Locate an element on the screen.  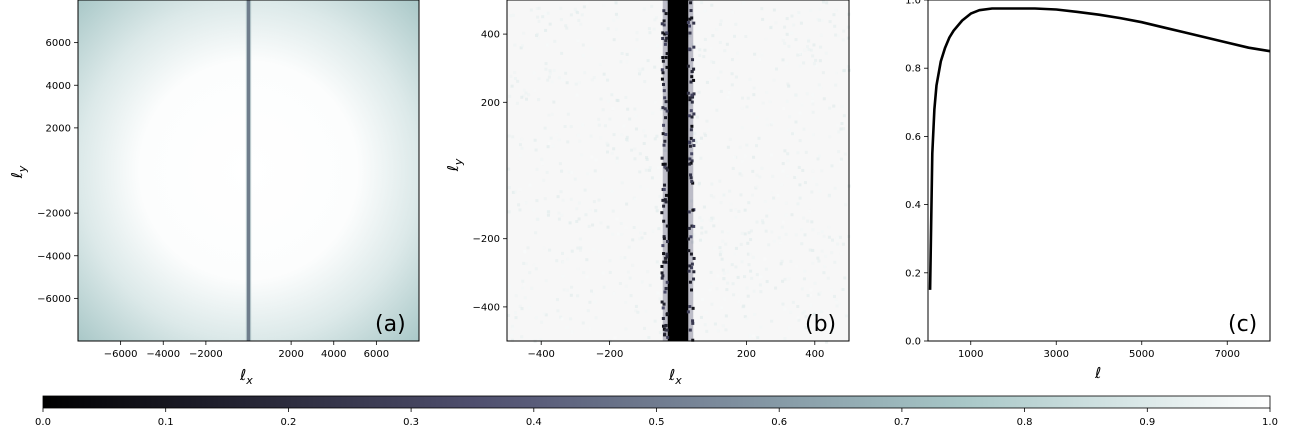
colorbar-tick-label: 0.4 is located at coordinates (534, 422).